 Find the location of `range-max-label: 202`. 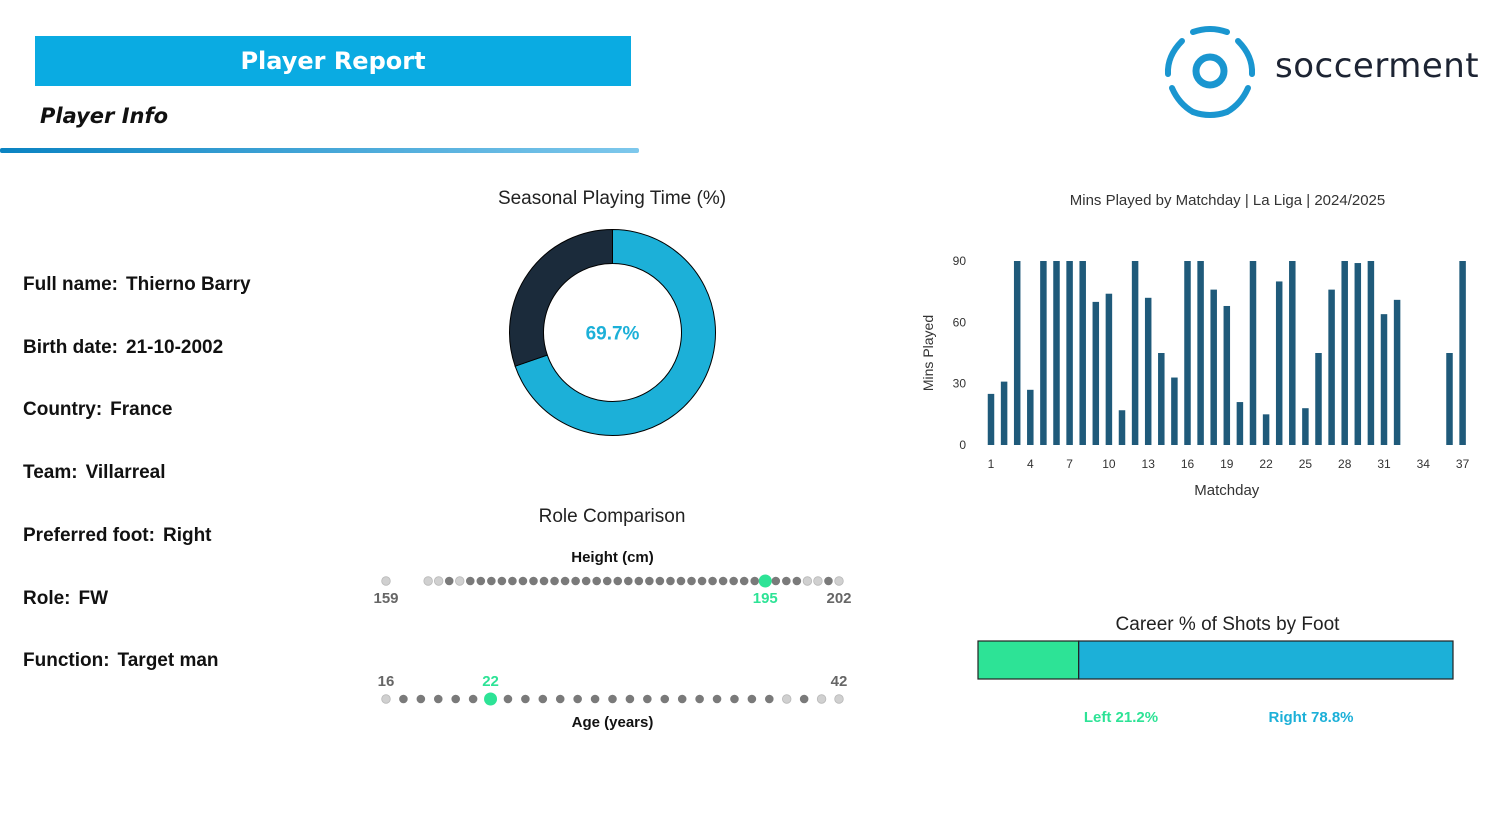

range-max-label: 202 is located at coordinates (838, 598).